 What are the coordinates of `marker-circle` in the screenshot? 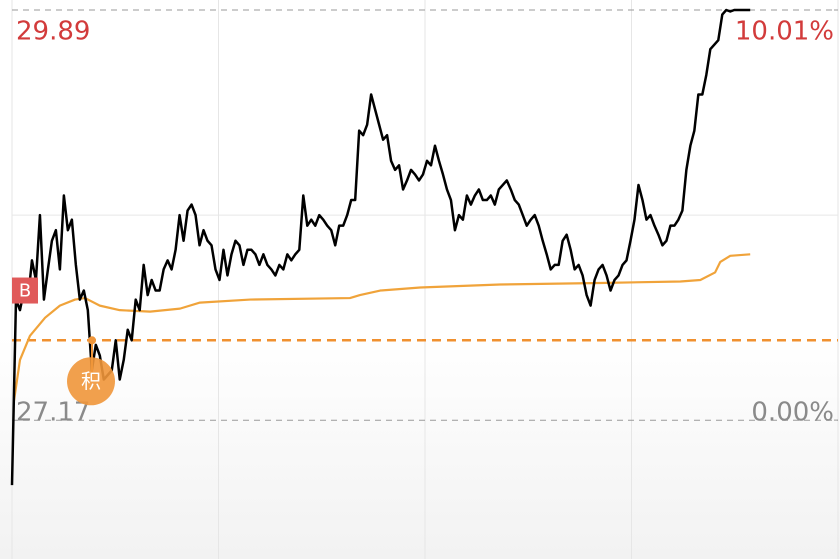 It's located at (91, 381).